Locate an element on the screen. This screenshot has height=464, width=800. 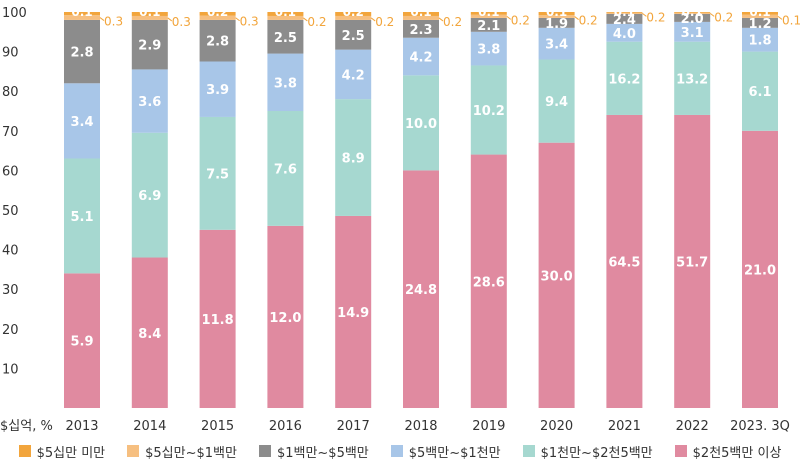
segment-value-label: 28.6 is located at coordinates (489, 282).